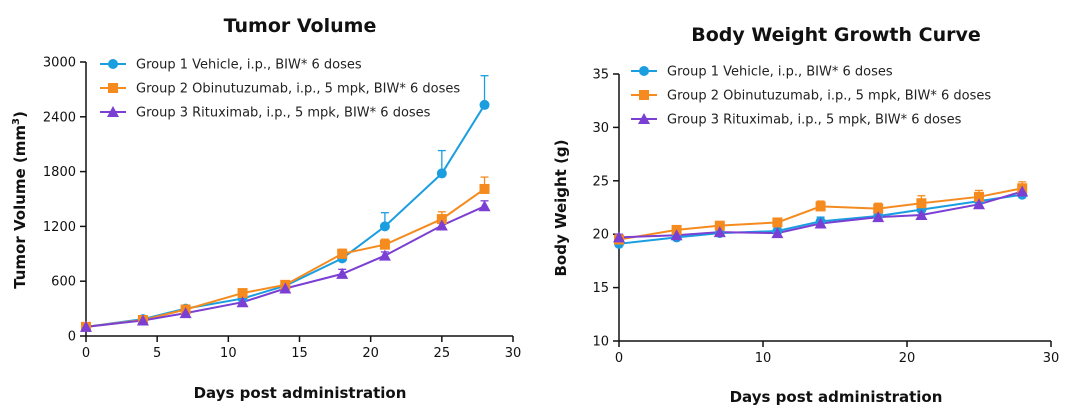 This screenshot has height=417, width=1076. What do you see at coordinates (442, 353) in the screenshot?
I see `x-tick-label: 25` at bounding box center [442, 353].